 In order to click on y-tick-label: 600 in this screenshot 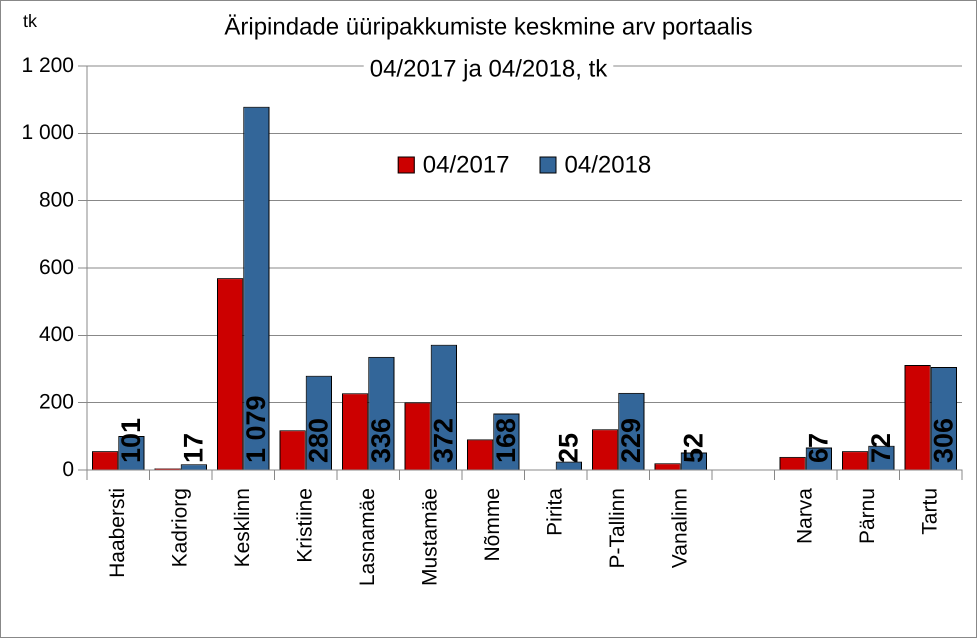, I will do `click(56, 267)`.